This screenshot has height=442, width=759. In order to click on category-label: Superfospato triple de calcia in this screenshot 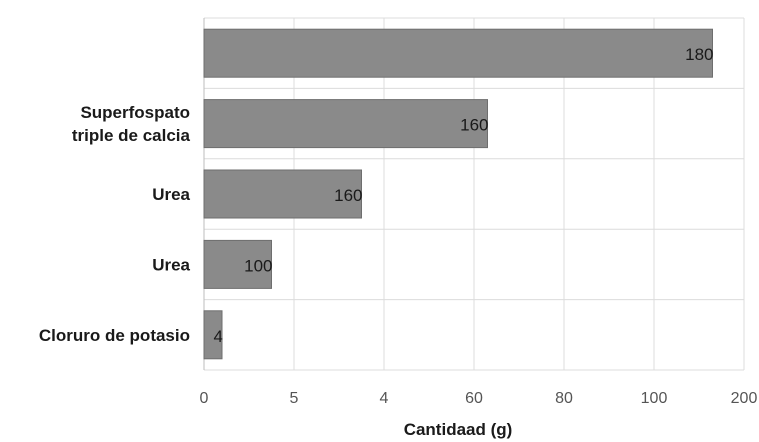, I will do `click(131, 124)`.